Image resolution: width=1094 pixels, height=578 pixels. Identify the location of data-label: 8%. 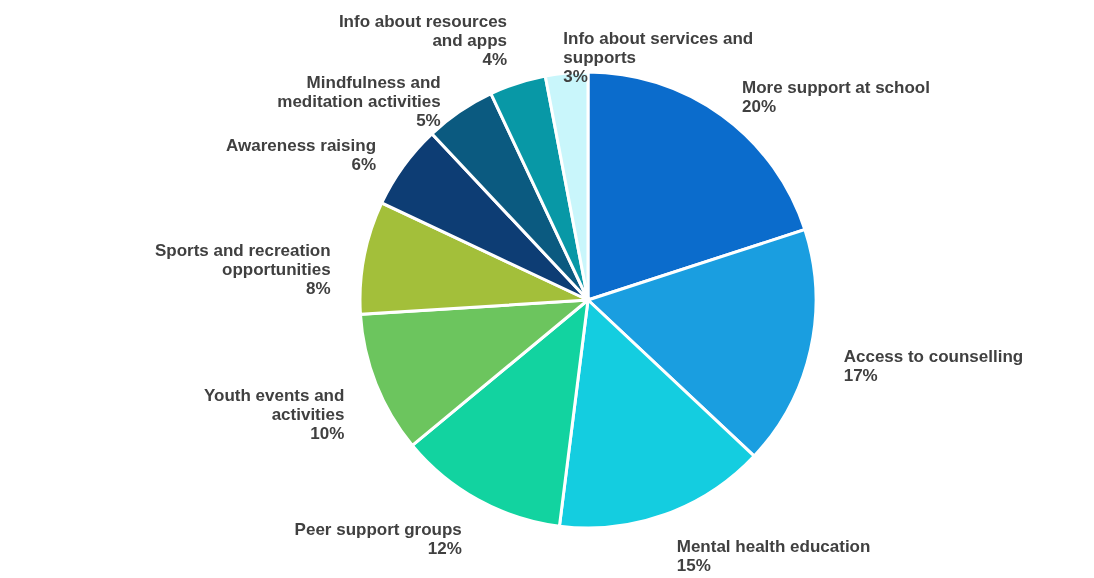
(318, 288).